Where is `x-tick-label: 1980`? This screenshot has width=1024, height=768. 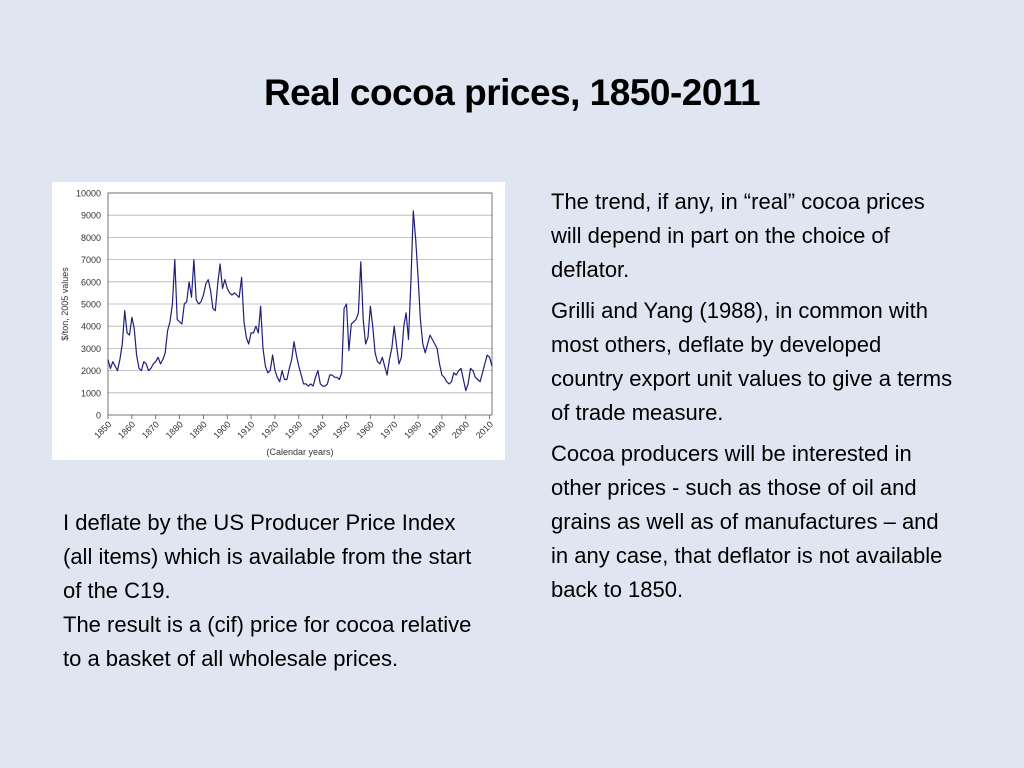
x-tick-label: 1980 is located at coordinates (412, 429).